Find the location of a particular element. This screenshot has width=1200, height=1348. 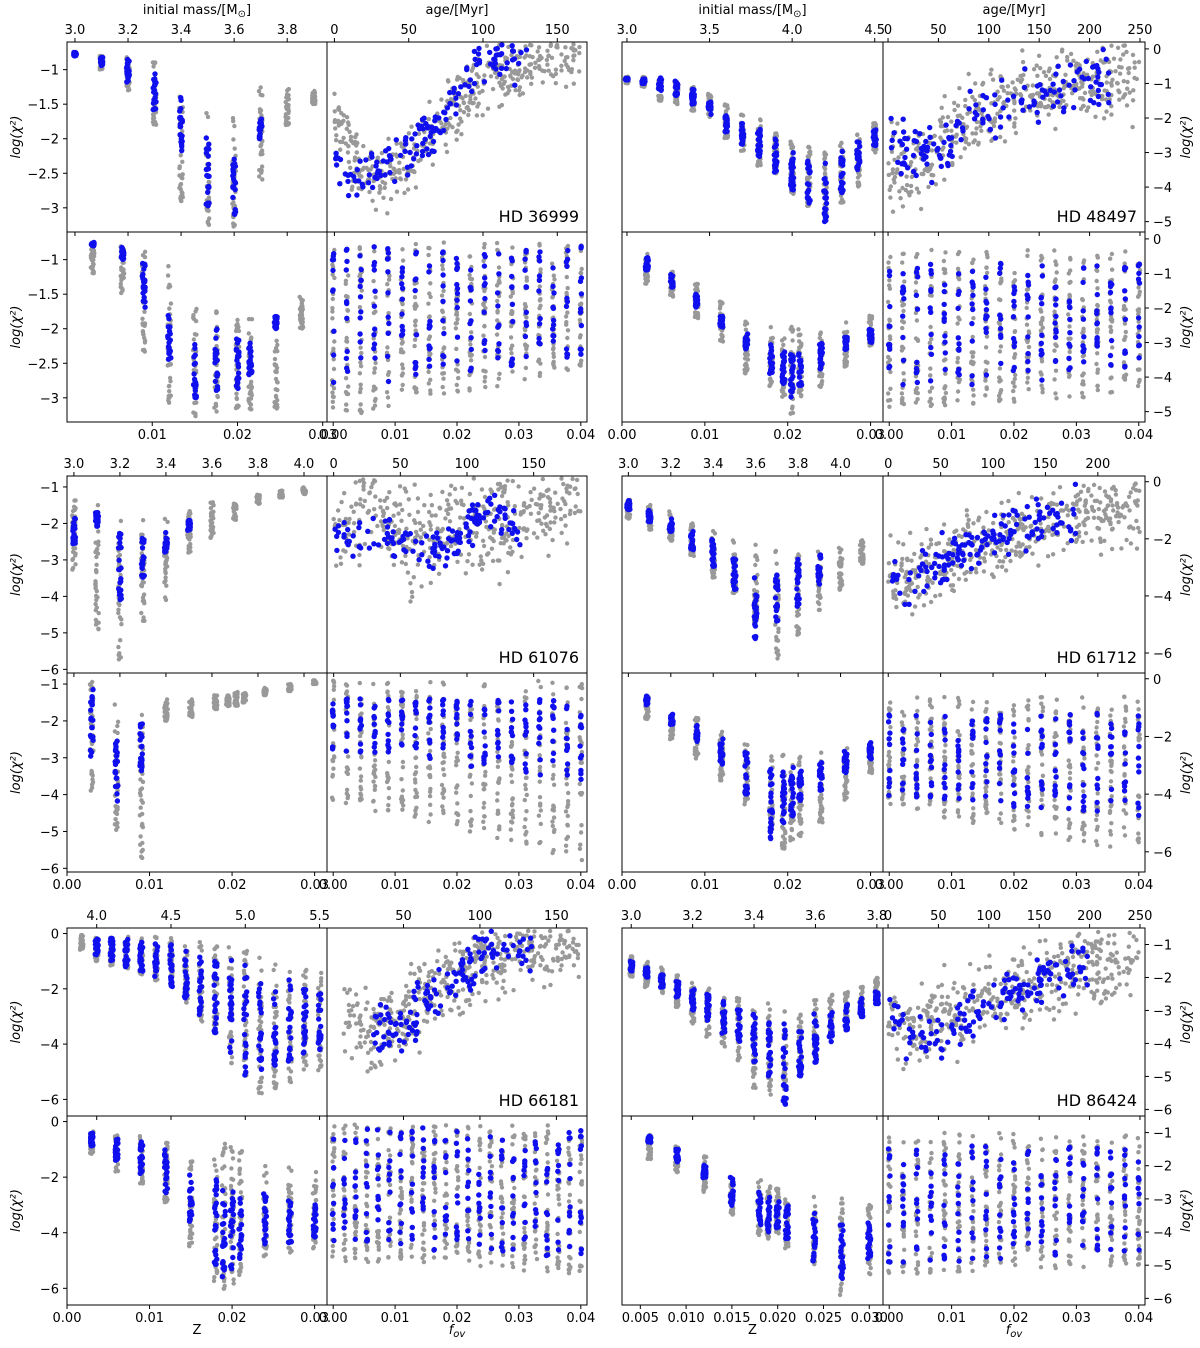

y-axis-label: log(χ²) is located at coordinates (16, 137).